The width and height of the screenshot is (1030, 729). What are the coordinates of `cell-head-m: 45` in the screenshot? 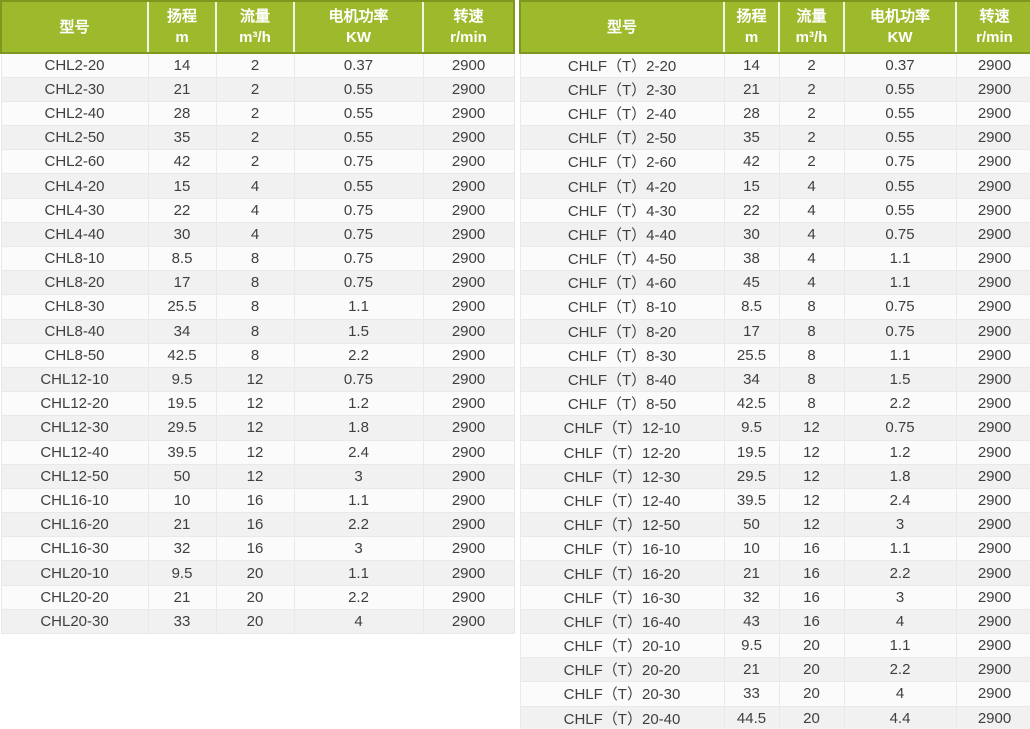 It's located at (751, 283).